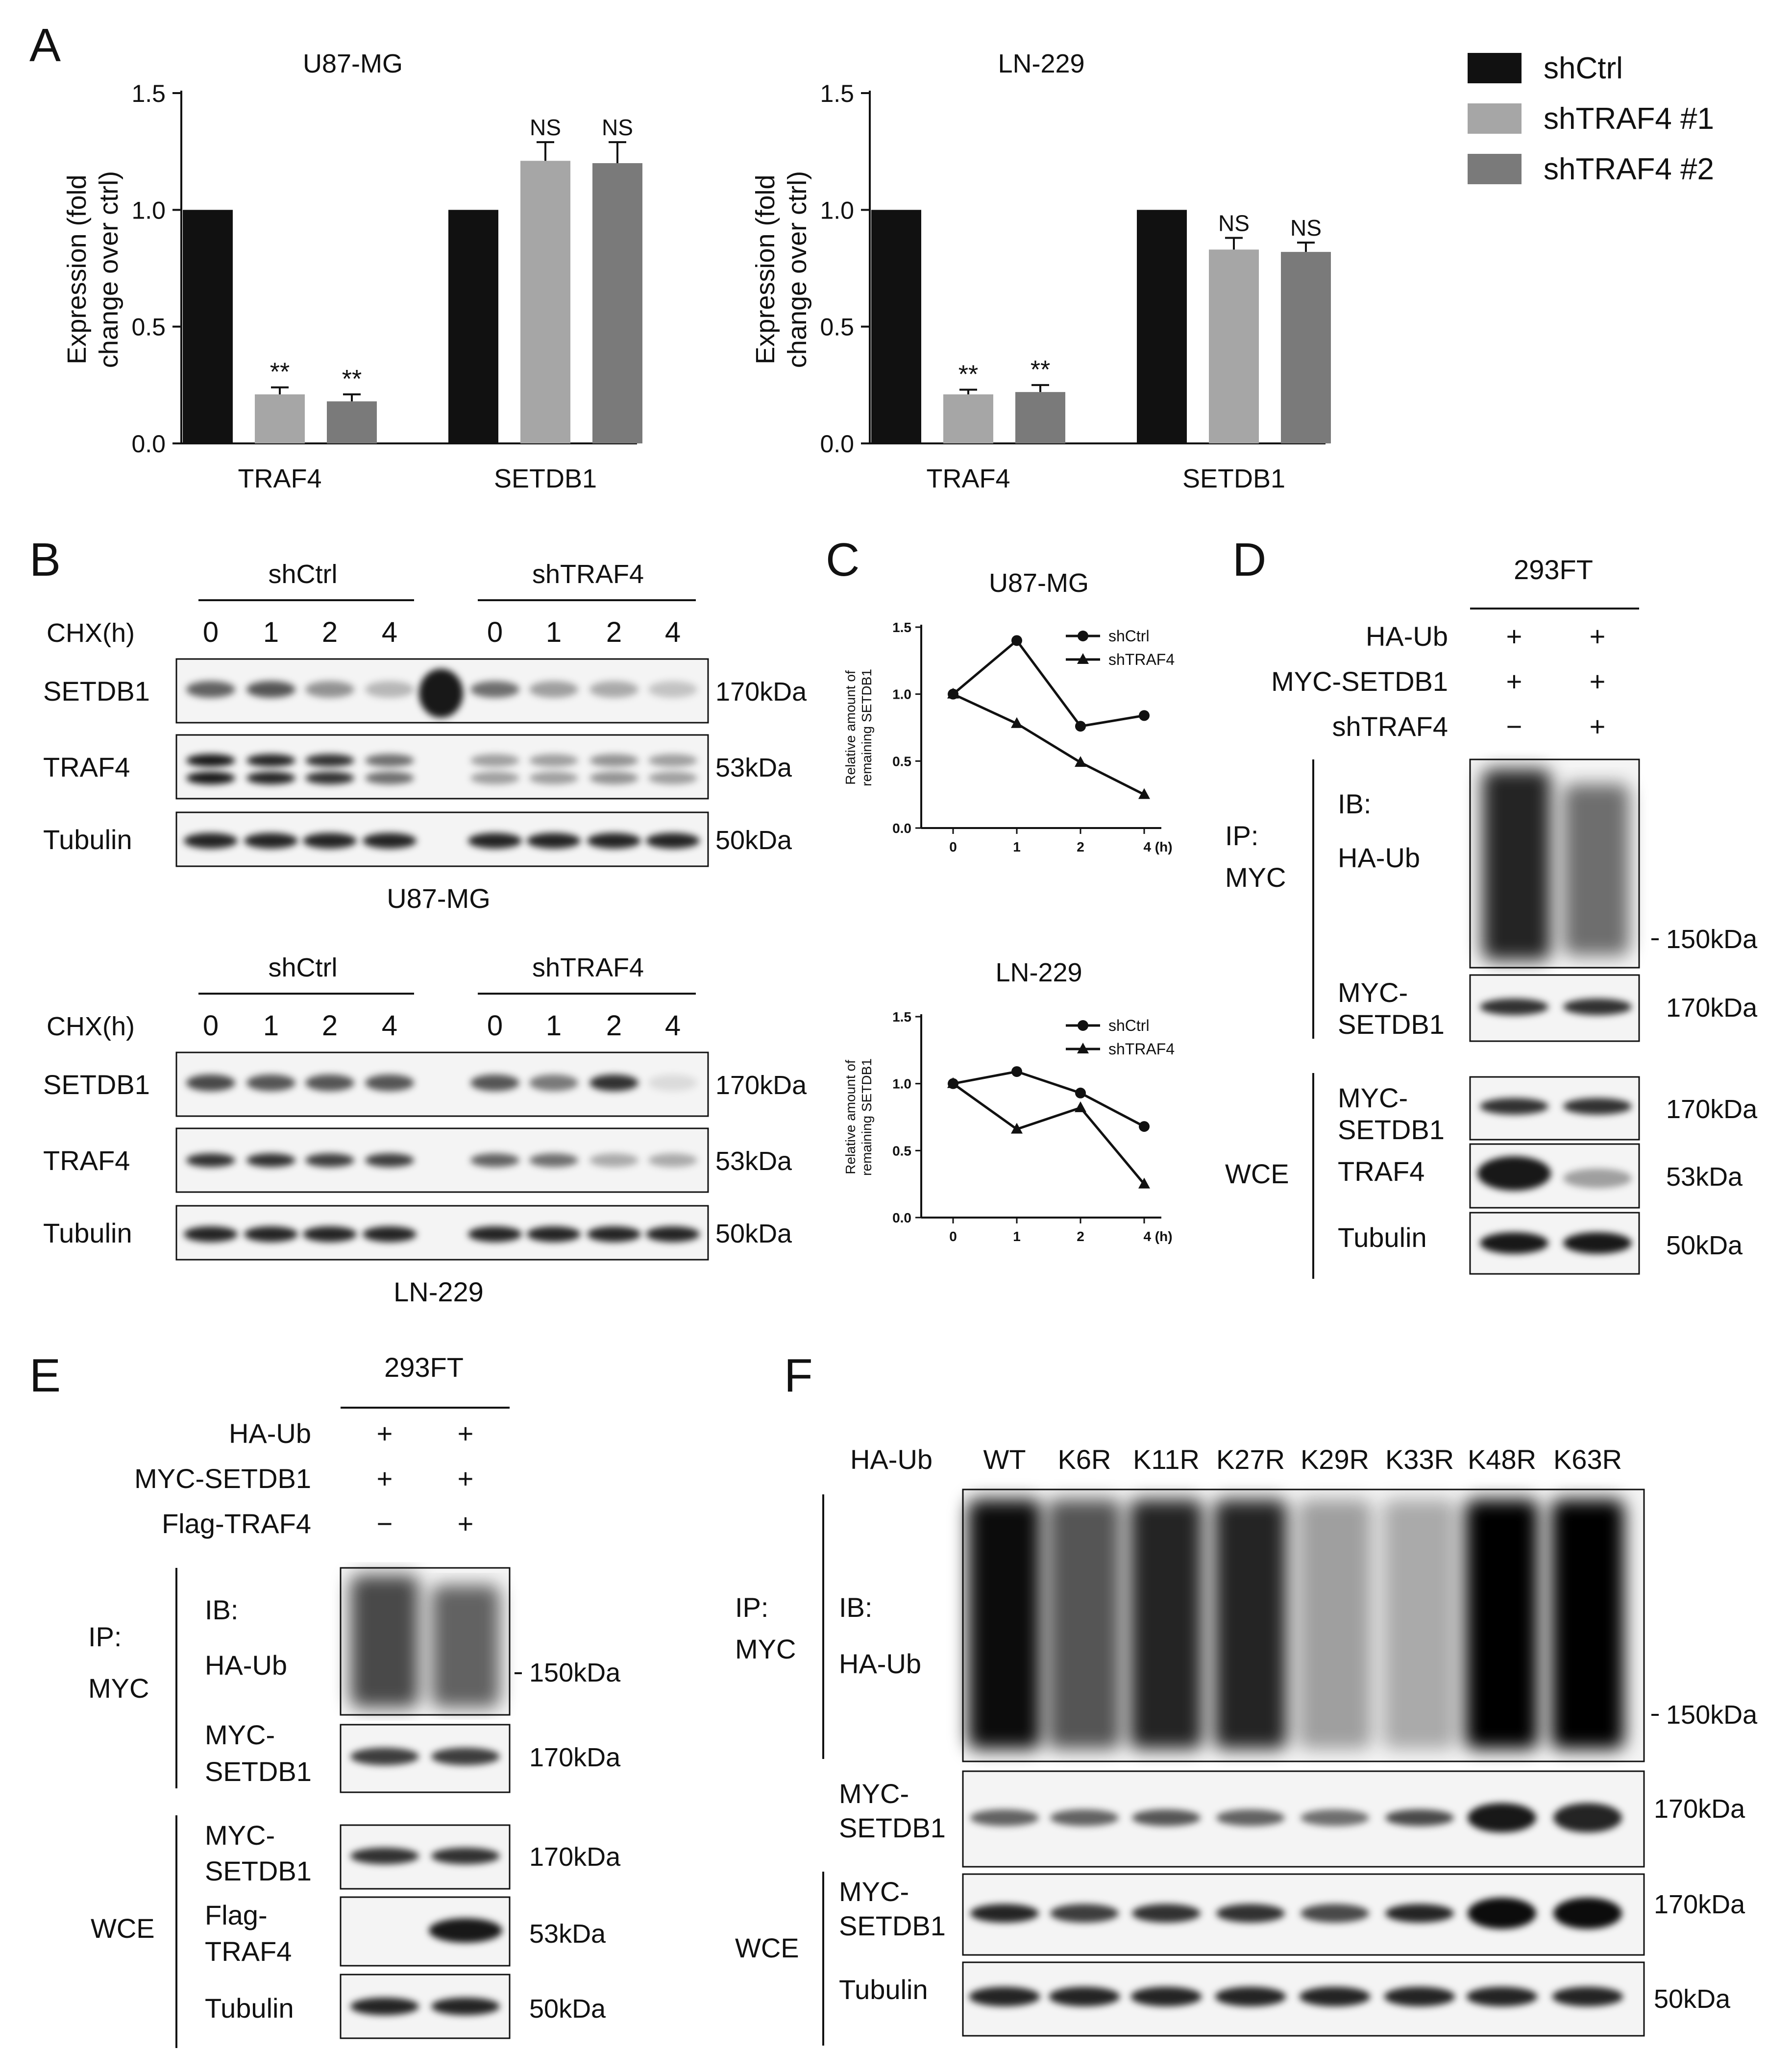 The image size is (1792, 2050). What do you see at coordinates (1129, 1025) in the screenshot?
I see `legend-label: shCtrl` at bounding box center [1129, 1025].